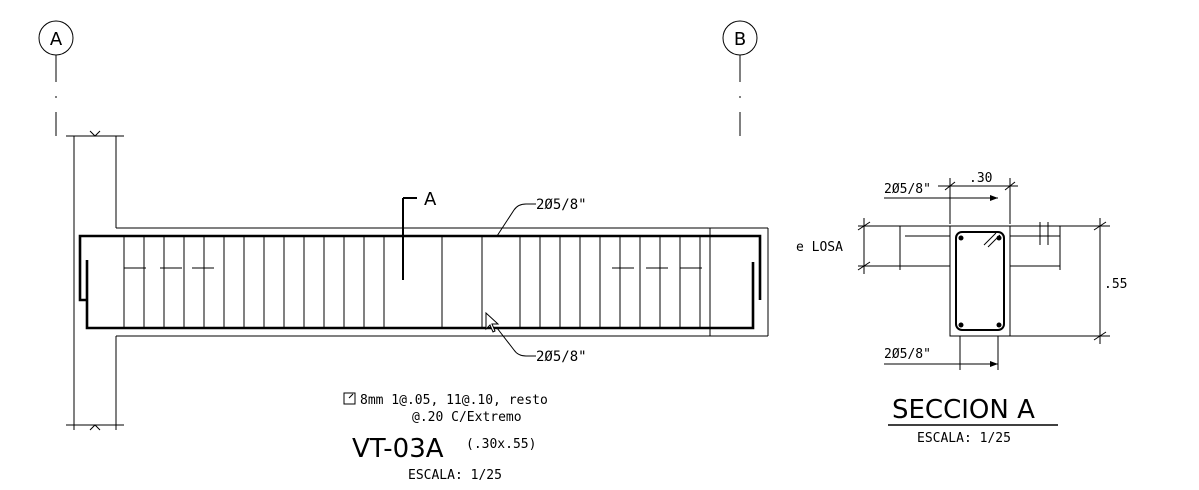 This screenshot has height=490, width=1199. What do you see at coordinates (907, 354) in the screenshot?
I see `section-bottom-rebar-label: 2Ø5/8"` at bounding box center [907, 354].